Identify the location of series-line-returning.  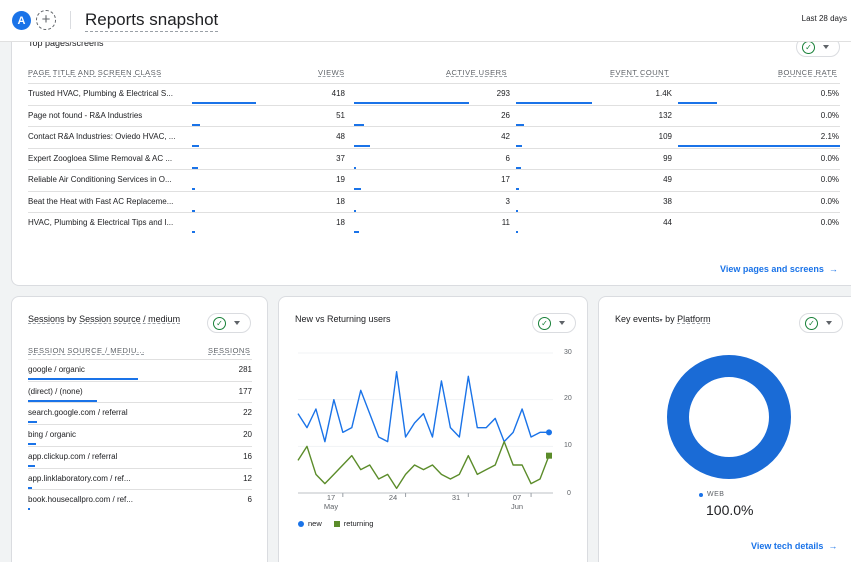
(423, 465).